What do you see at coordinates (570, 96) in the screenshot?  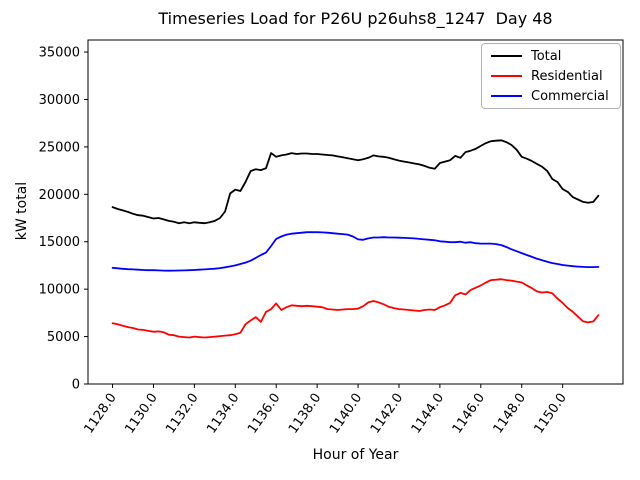 I see `legend-label-commercial: Commercial` at bounding box center [570, 96].